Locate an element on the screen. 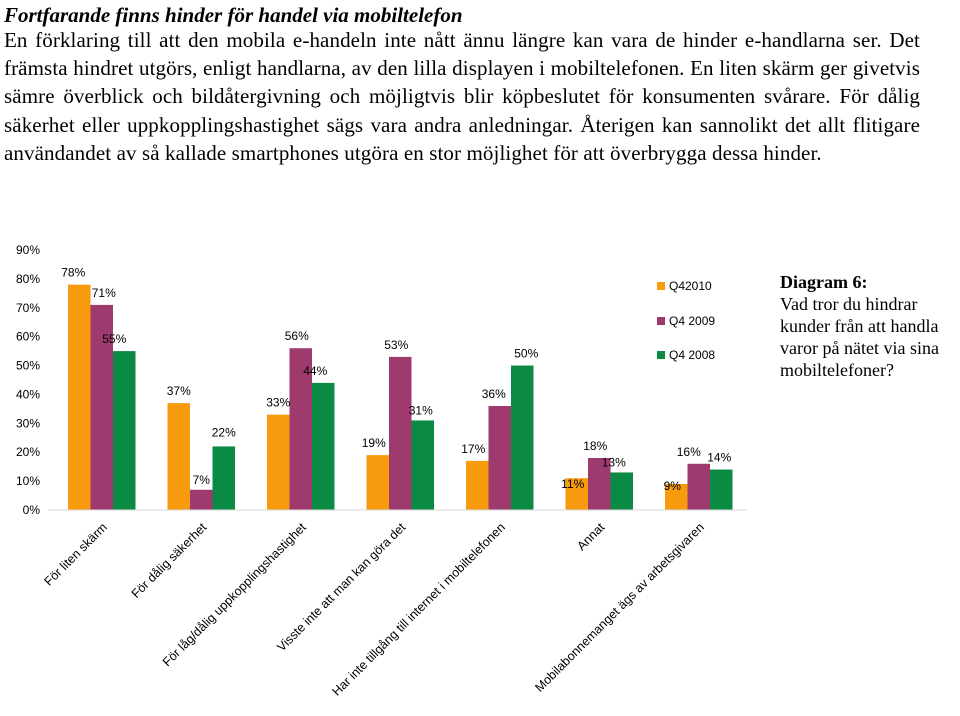 The width and height of the screenshot is (960, 716). y-tick-label: 90% is located at coordinates (28, 250).